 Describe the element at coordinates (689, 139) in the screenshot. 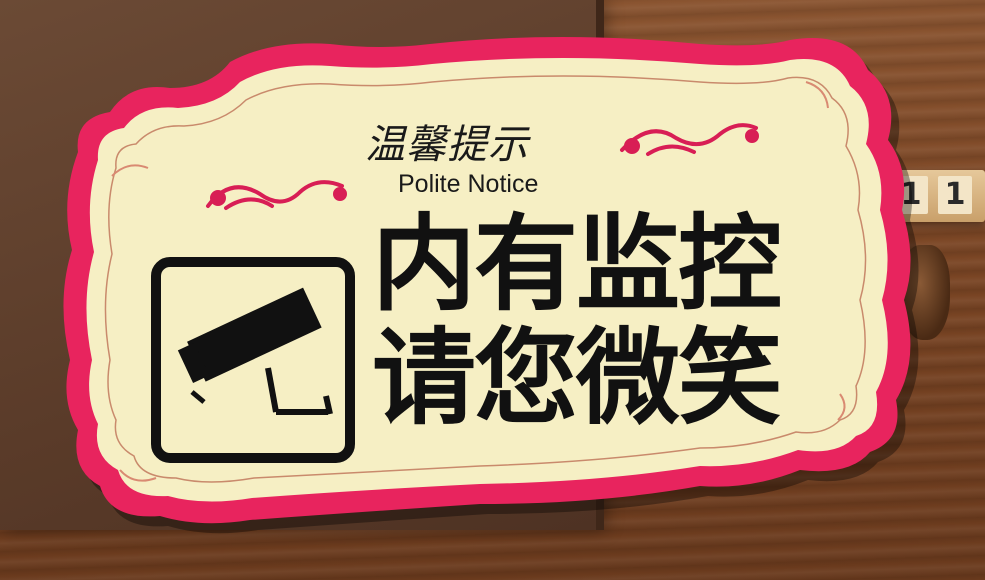

I see `right-ornament` at that location.